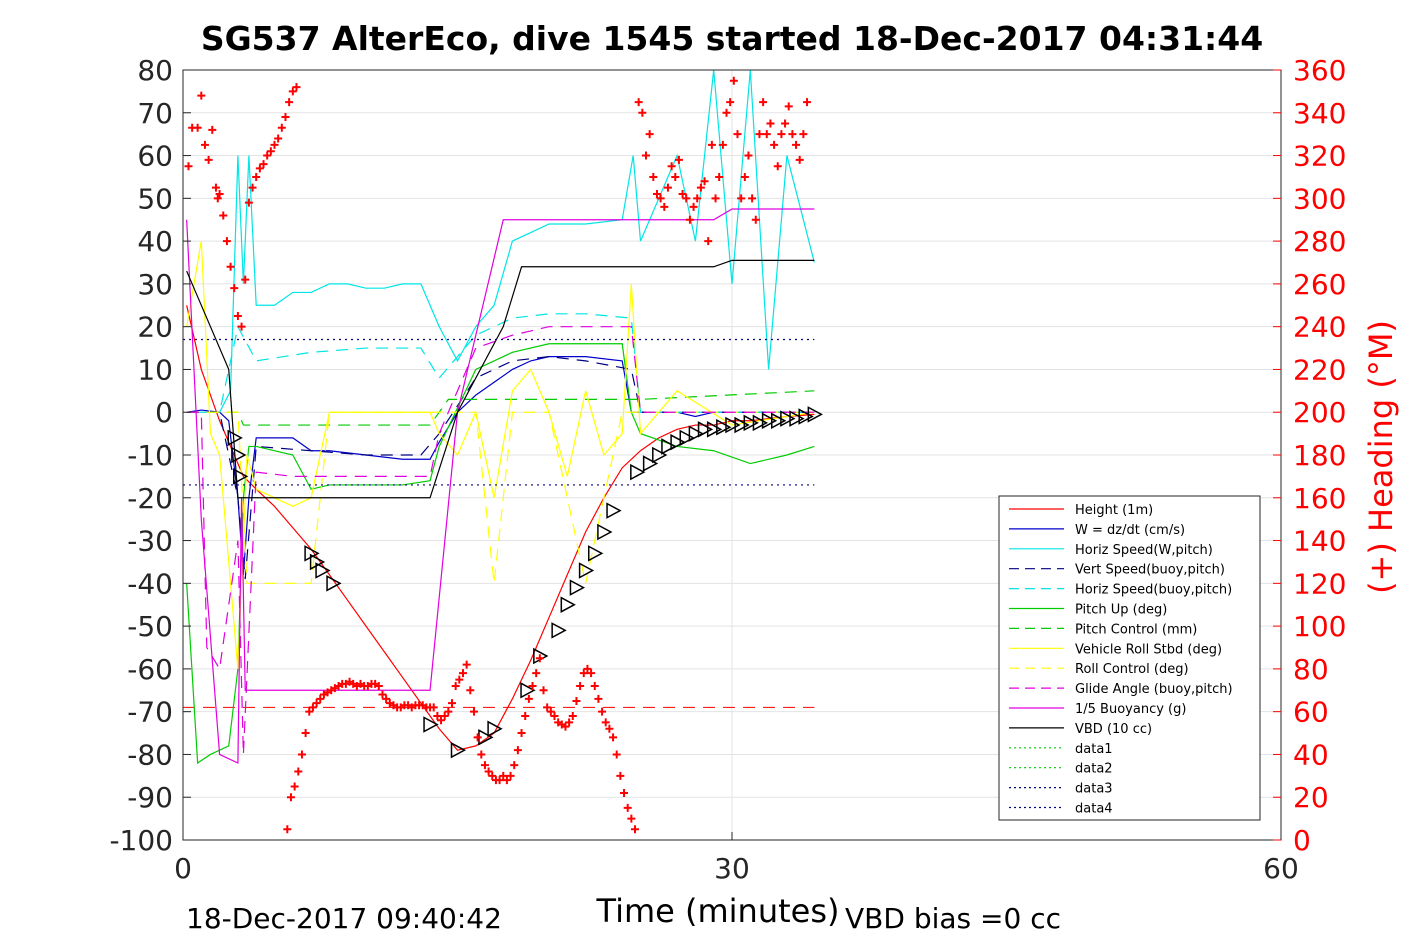 This screenshot has height=945, width=1417. I want to click on y-tick-label: -100, so click(141, 840).